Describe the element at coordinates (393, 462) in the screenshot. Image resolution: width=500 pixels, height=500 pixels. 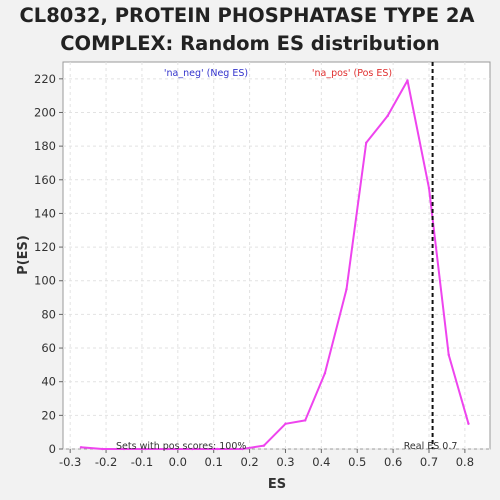
I see `x-tick-label: 0.6` at that location.